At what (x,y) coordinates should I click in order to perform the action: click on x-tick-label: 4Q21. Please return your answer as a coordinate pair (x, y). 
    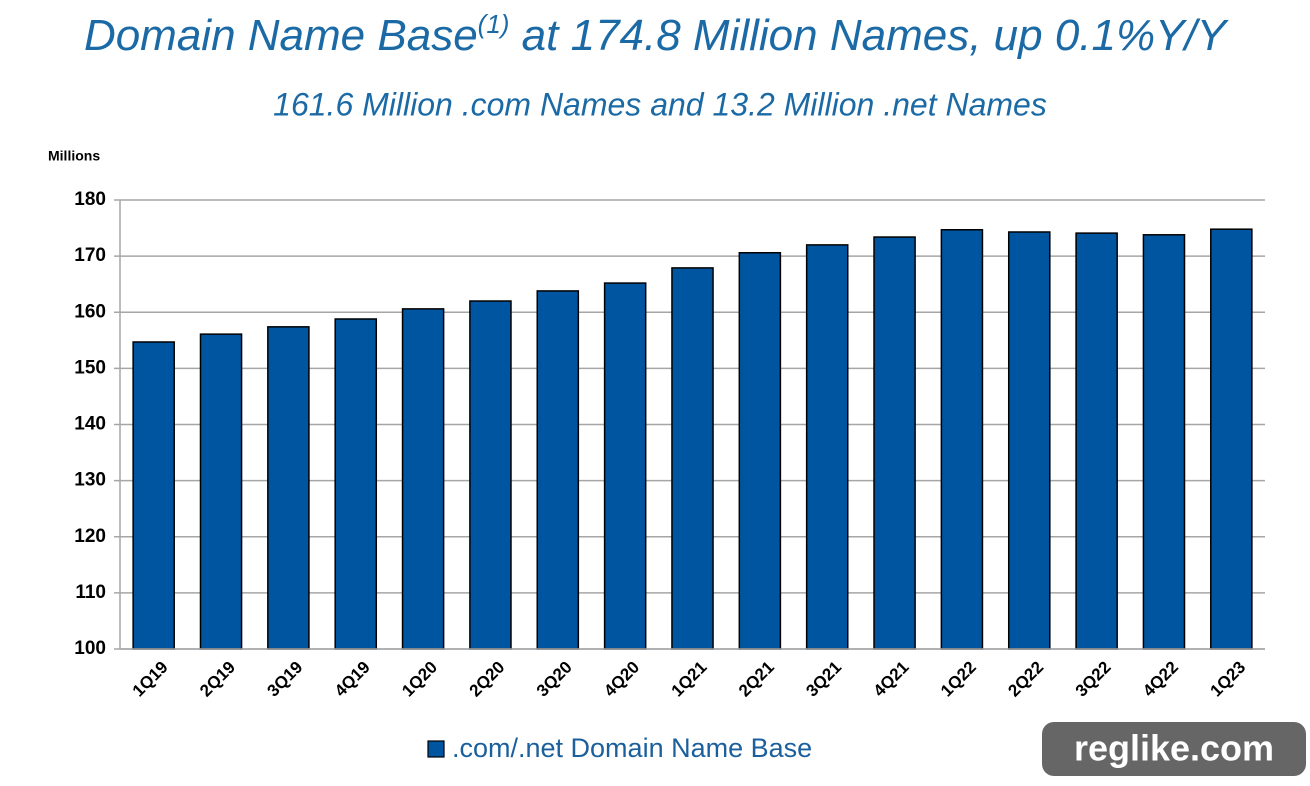
    Looking at the image, I should click on (891, 679).